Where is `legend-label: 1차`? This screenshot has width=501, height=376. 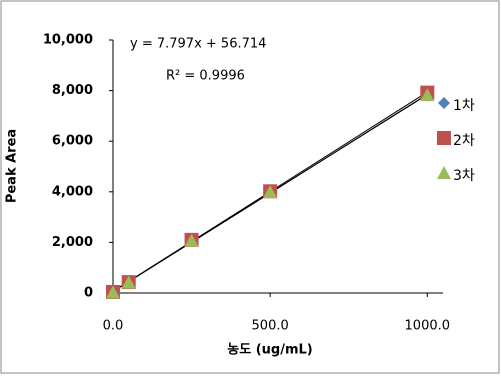 legend-label: 1차 is located at coordinates (464, 106).